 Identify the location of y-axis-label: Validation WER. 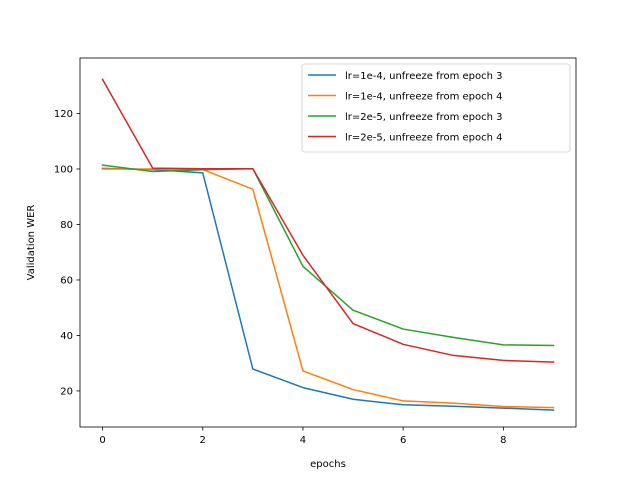
(31, 243).